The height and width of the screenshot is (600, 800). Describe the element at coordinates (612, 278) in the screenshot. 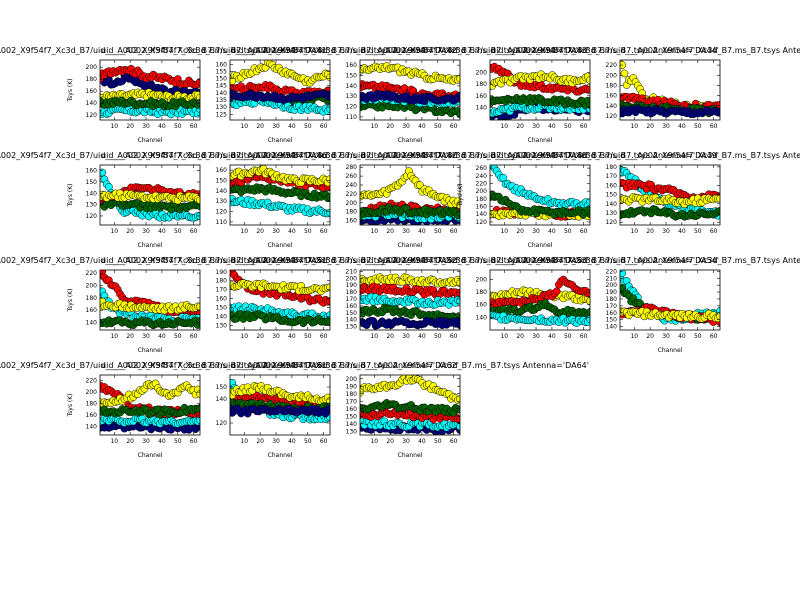

I see `y-tick-label: 210` at that location.